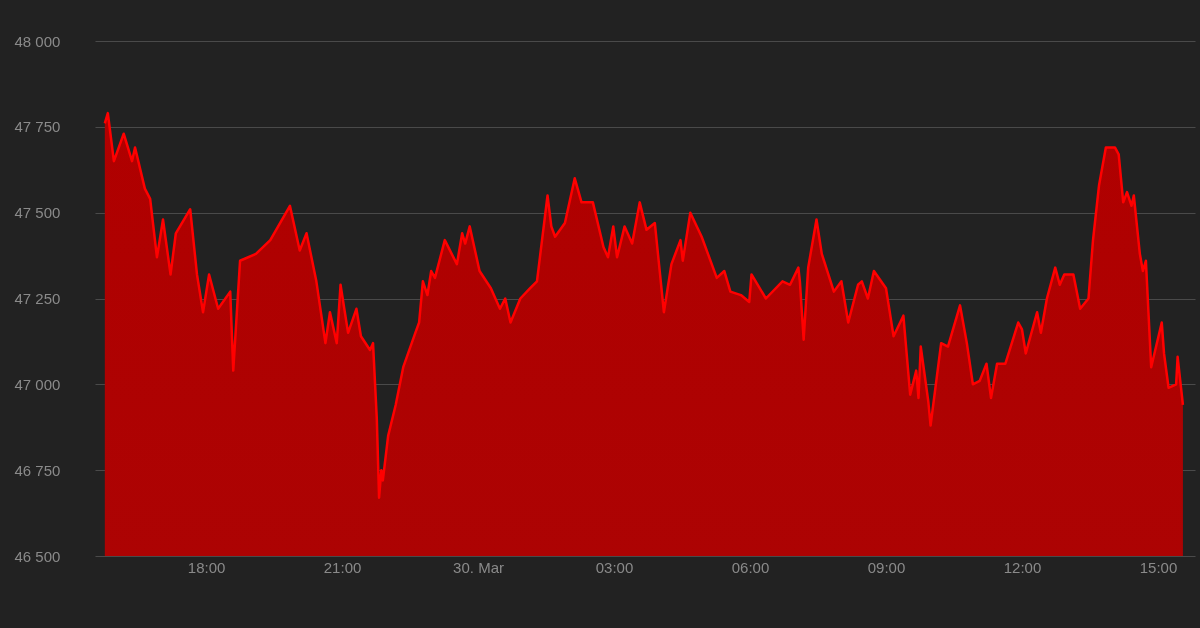  I want to click on y-tick-label: 47 250, so click(37, 298).